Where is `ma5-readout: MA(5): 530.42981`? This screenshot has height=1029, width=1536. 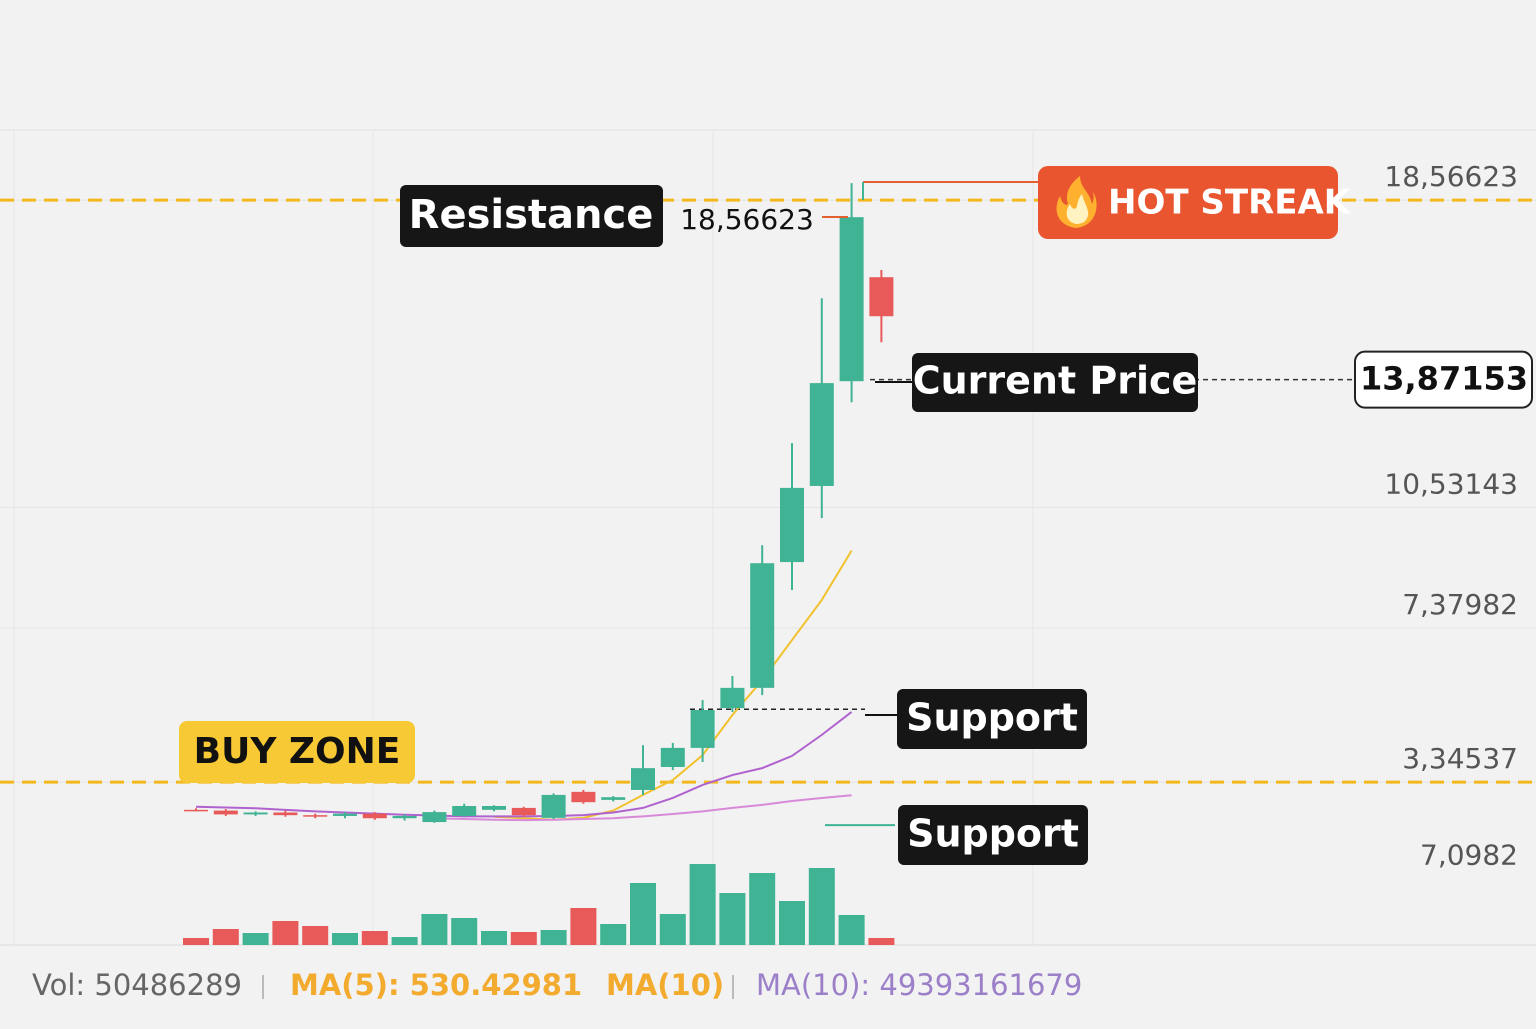
ma5-readout: MA(5): 530.42981 is located at coordinates (436, 985).